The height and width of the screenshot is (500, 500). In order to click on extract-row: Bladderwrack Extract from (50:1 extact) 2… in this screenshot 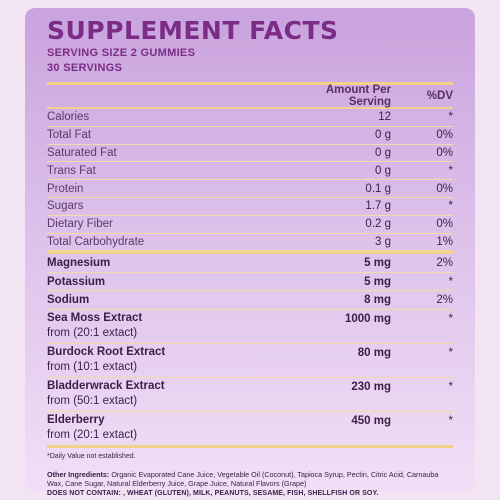, I will do `click(250, 395)`.